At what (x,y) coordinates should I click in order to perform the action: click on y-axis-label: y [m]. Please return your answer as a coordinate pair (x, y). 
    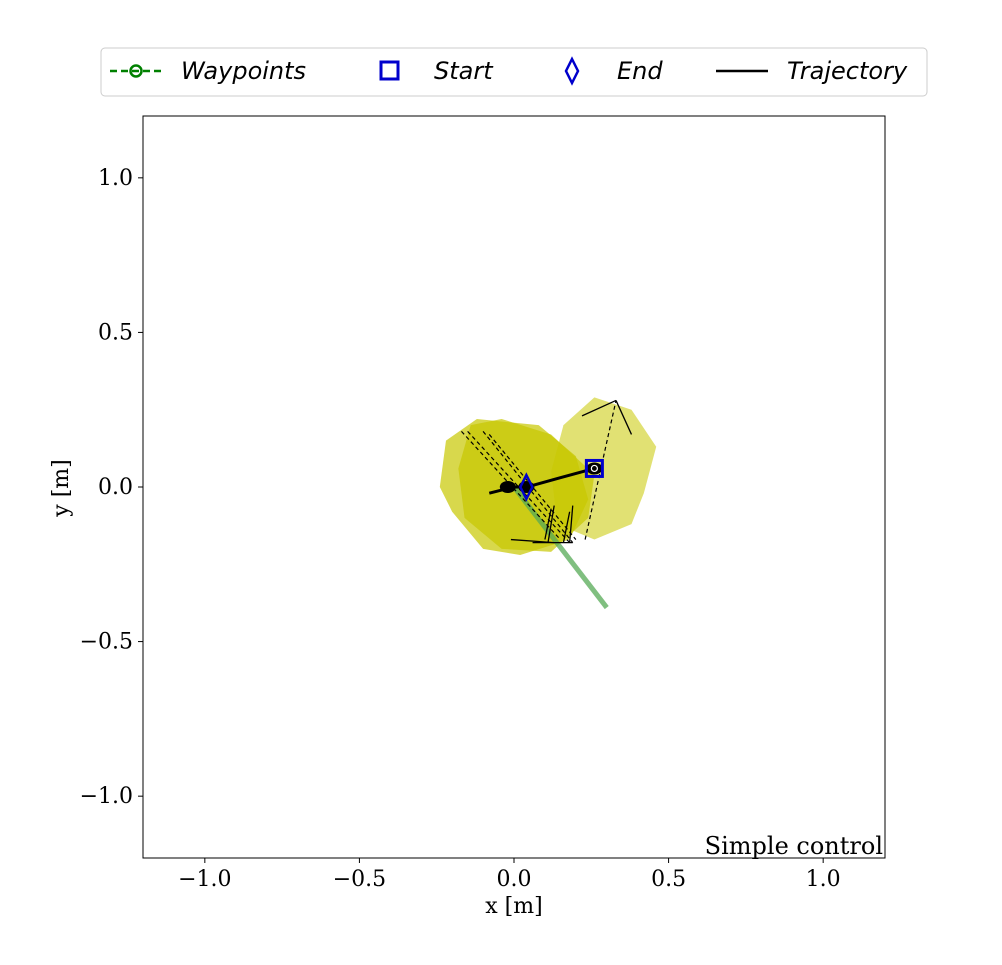
    Looking at the image, I should click on (61, 488).